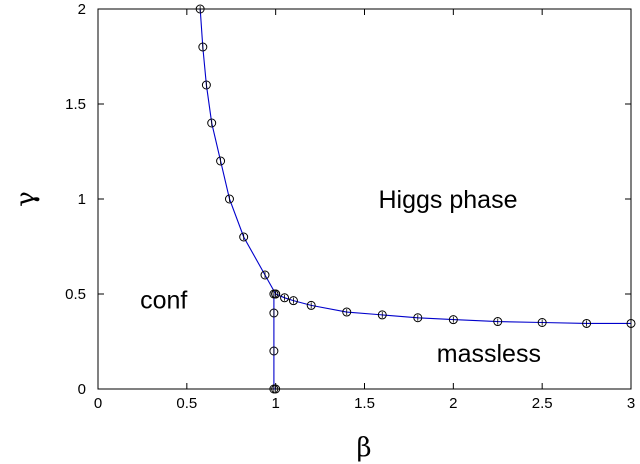 The width and height of the screenshot is (640, 464). What do you see at coordinates (82, 199) in the screenshot?
I see `y-tick-label: 1` at bounding box center [82, 199].